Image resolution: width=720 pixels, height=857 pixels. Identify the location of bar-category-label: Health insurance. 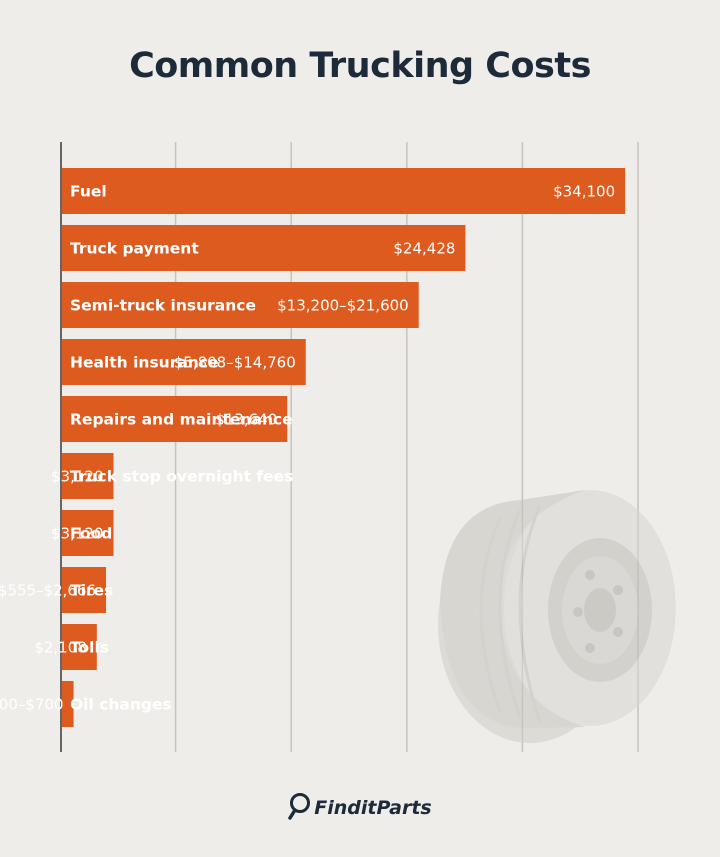
(144, 363).